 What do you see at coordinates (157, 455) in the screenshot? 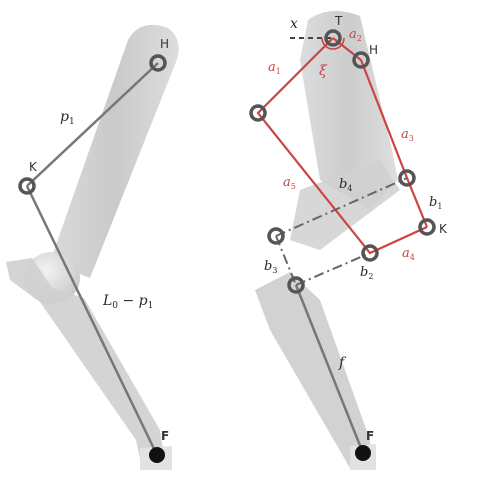
I see `left-foot-point` at bounding box center [157, 455].